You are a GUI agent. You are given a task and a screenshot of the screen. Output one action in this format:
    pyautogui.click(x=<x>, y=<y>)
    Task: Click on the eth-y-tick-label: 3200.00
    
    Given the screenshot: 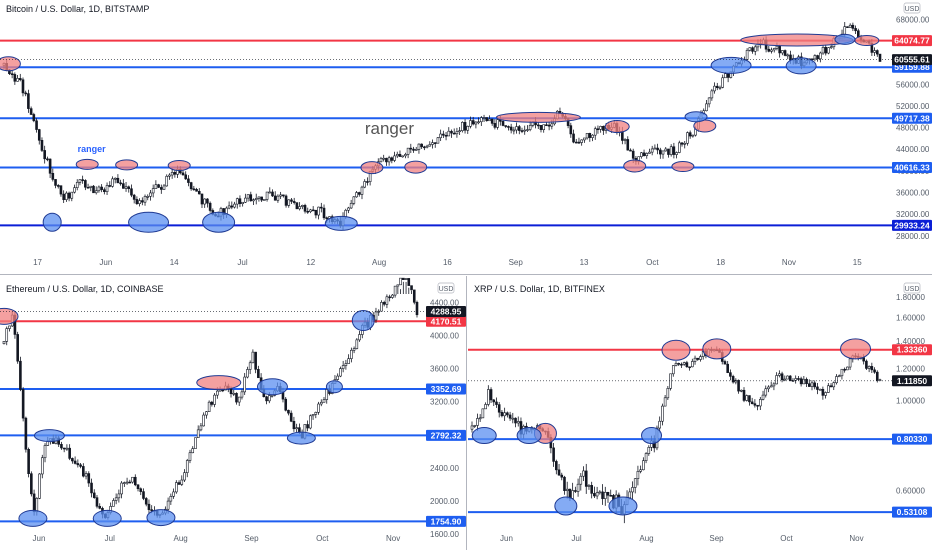 What is the action you would take?
    pyautogui.click(x=444, y=402)
    